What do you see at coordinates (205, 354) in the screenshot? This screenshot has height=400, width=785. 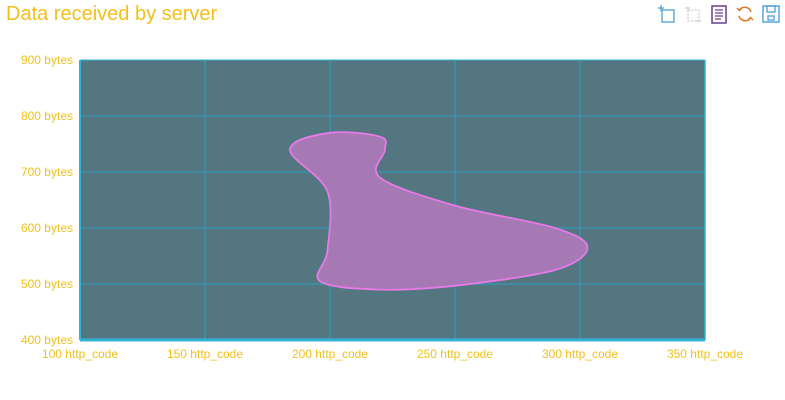 I see `x-tick-label: 150 http_code` at bounding box center [205, 354].